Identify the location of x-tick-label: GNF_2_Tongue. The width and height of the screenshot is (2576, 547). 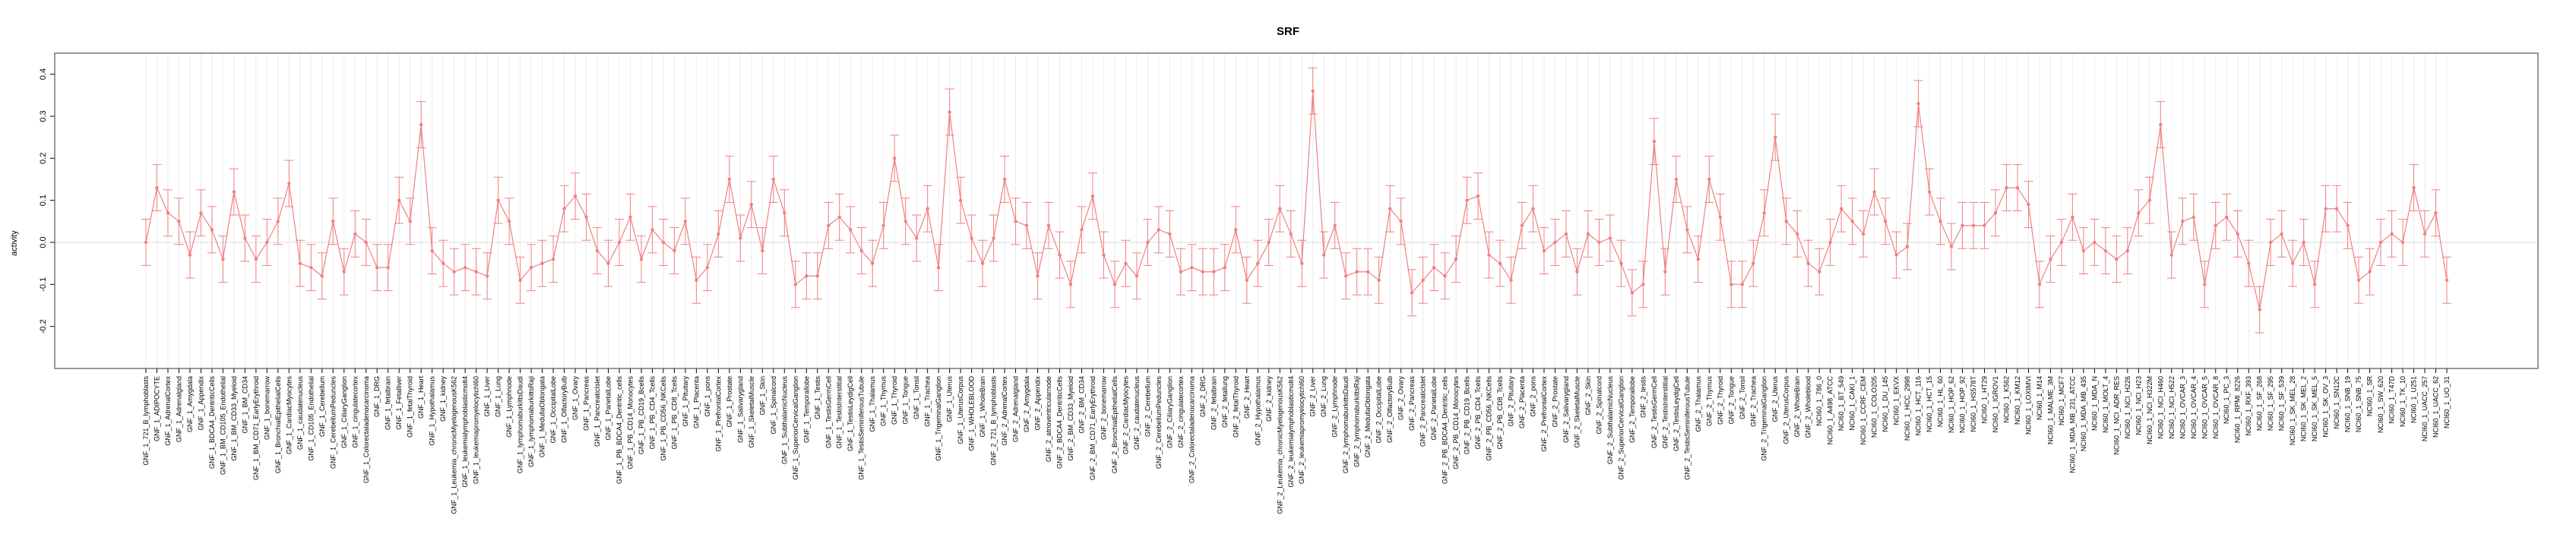
(1731, 400).